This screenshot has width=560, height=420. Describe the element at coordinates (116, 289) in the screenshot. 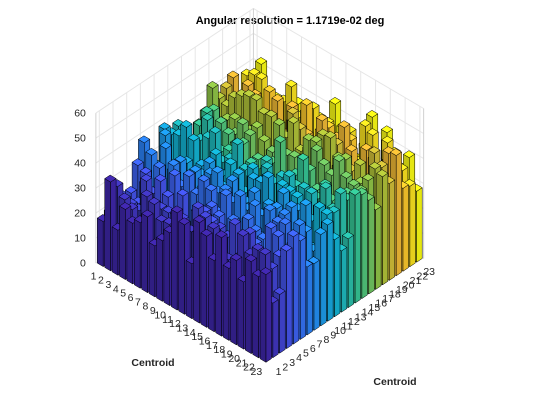

I see `x-tick-label: 4` at that location.